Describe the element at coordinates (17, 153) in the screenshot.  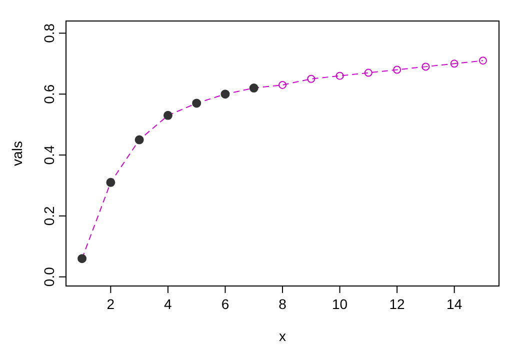
I see `y-axis-title: vals` at that location.